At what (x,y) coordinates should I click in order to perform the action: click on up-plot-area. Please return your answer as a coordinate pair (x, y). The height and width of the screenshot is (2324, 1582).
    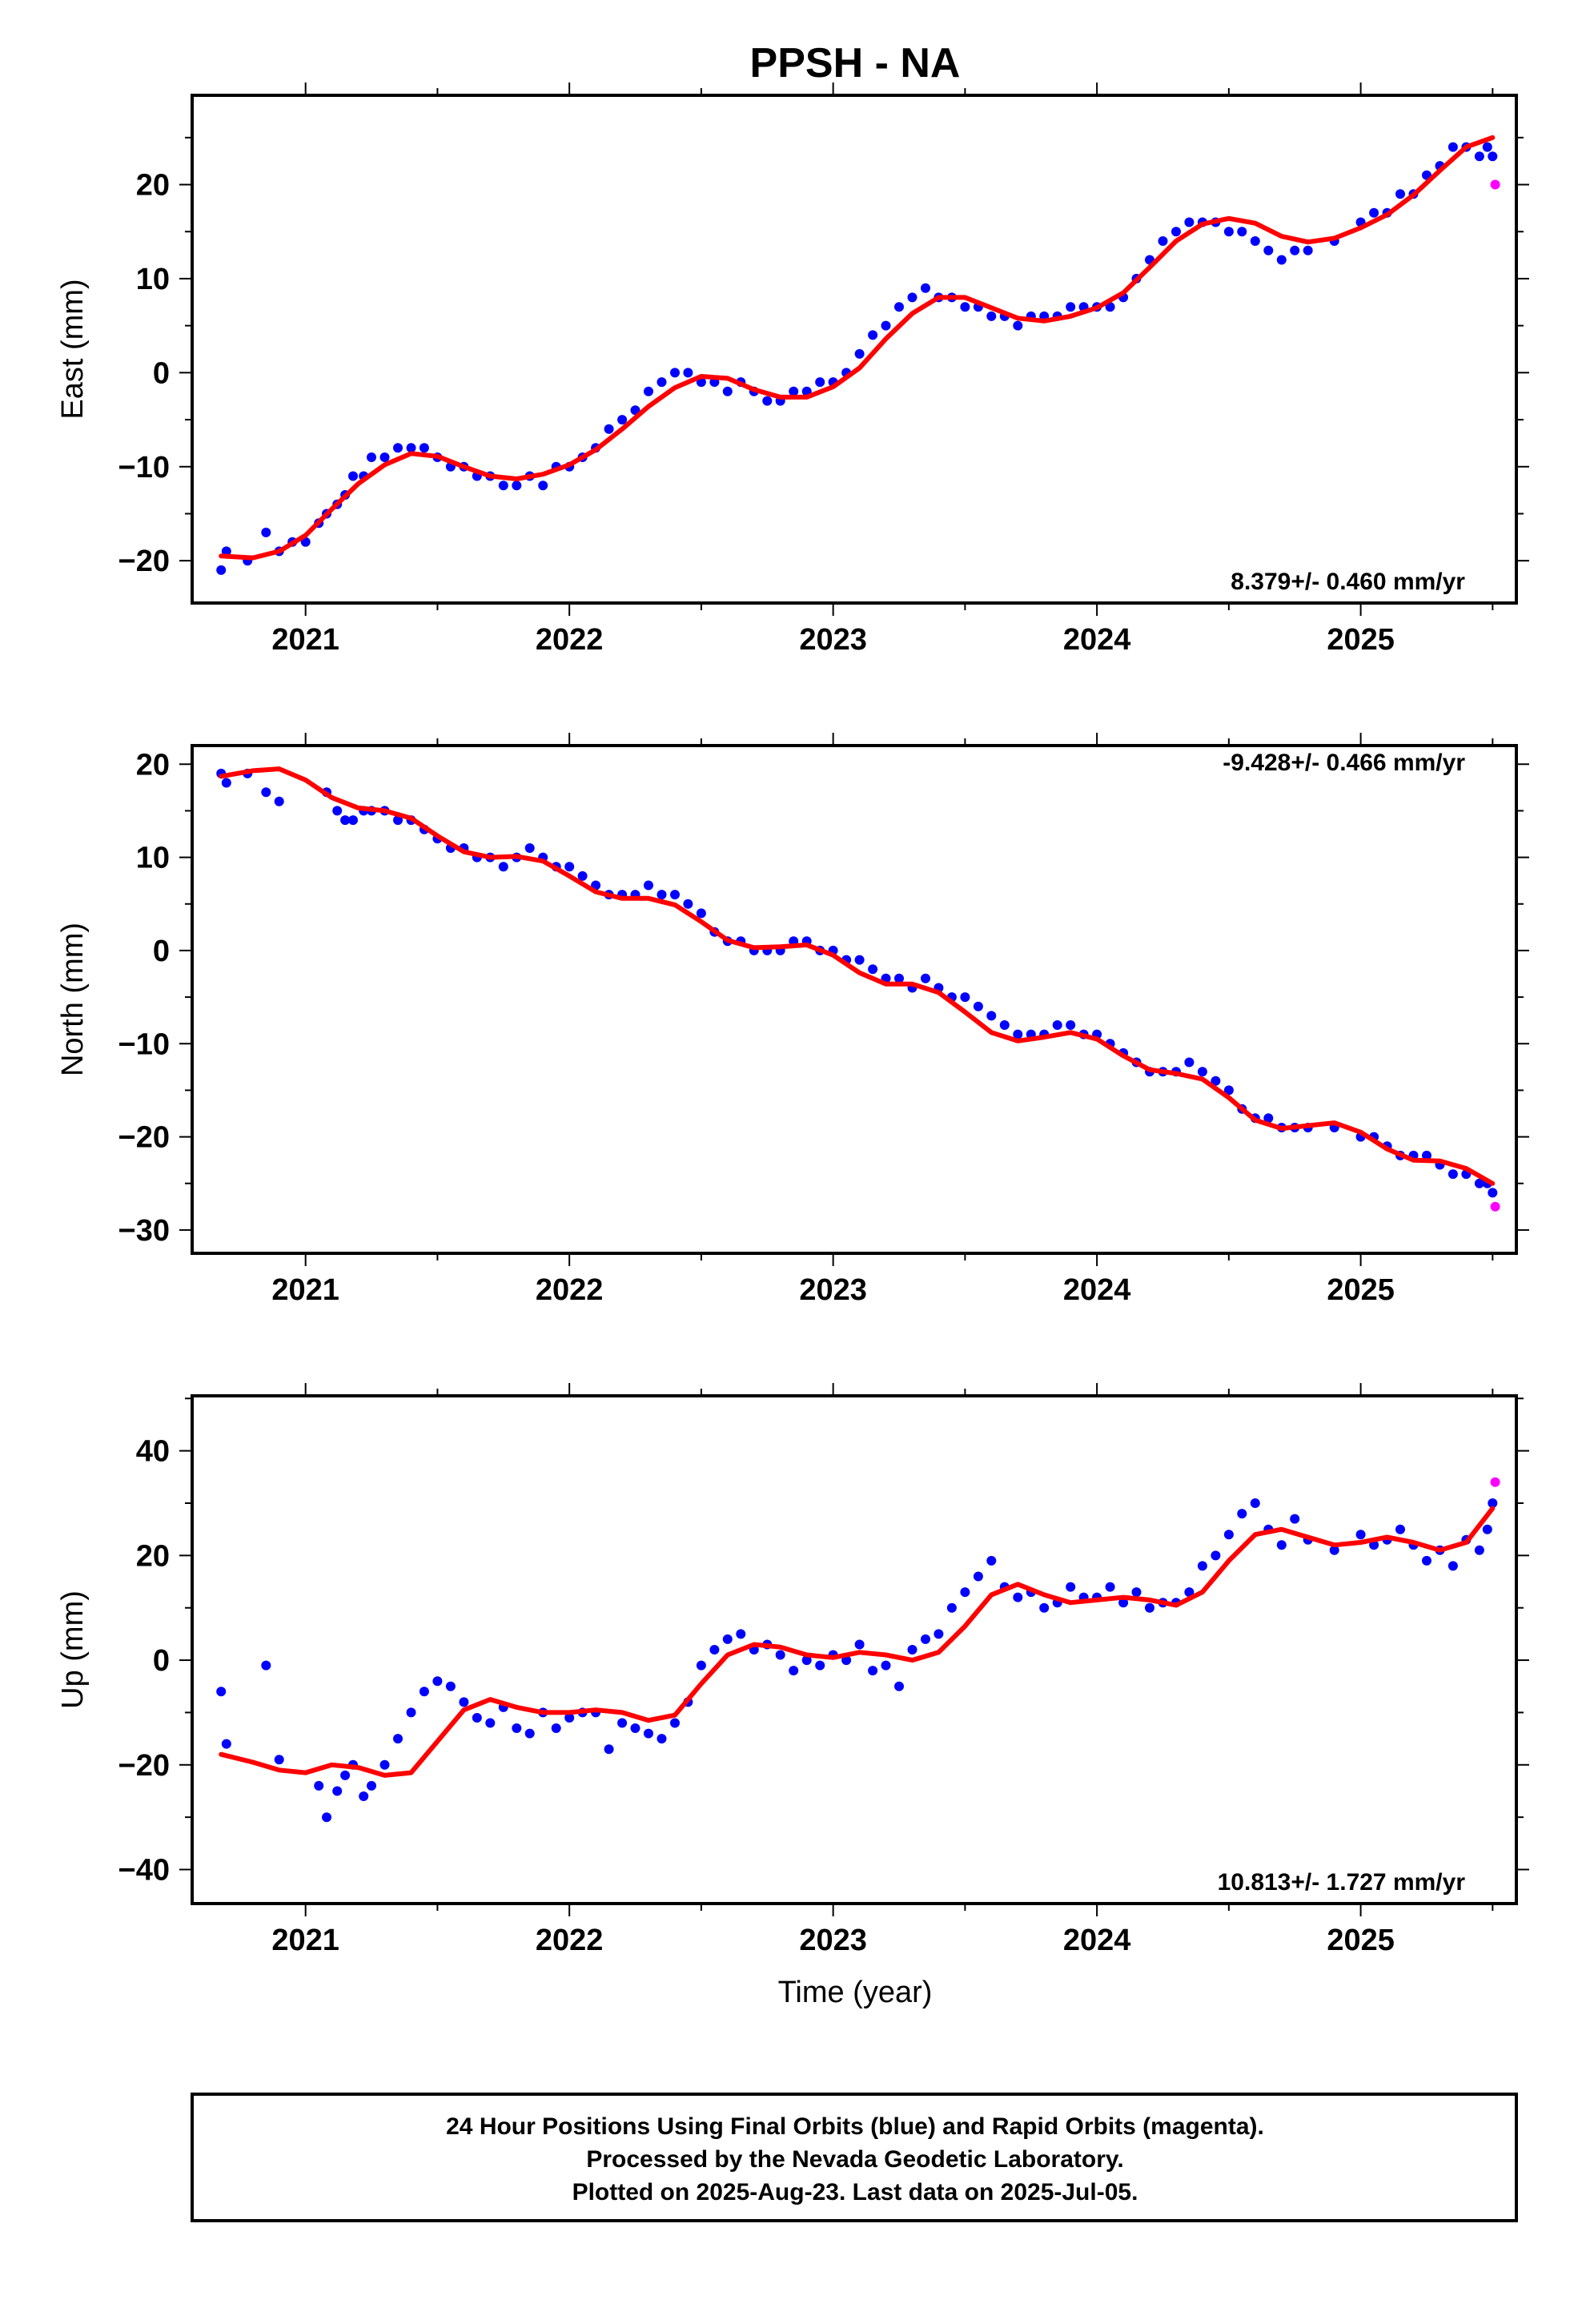
    Looking at the image, I should click on (858, 1650).